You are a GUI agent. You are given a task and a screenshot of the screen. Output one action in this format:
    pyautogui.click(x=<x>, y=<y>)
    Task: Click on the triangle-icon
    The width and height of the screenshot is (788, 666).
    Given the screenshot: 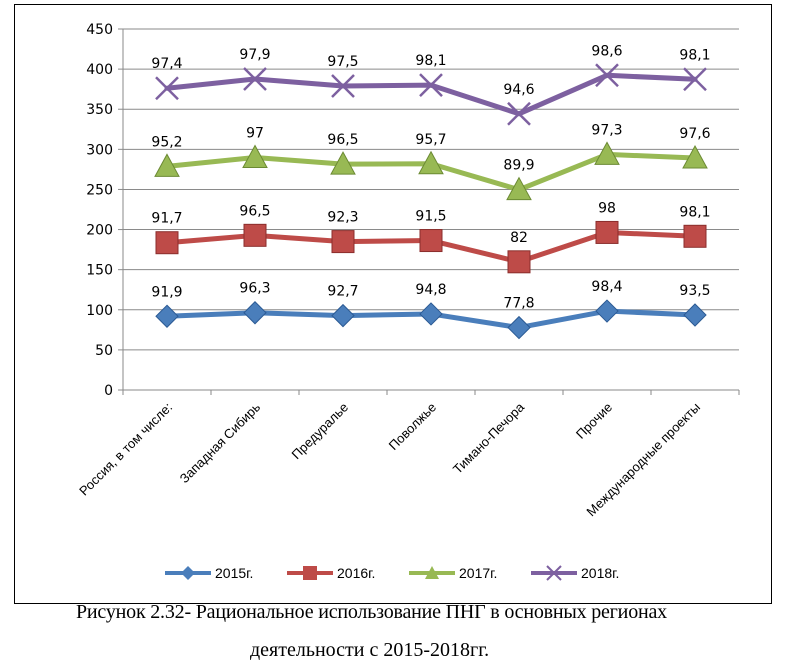 What is the action you would take?
    pyautogui.click(x=432, y=572)
    